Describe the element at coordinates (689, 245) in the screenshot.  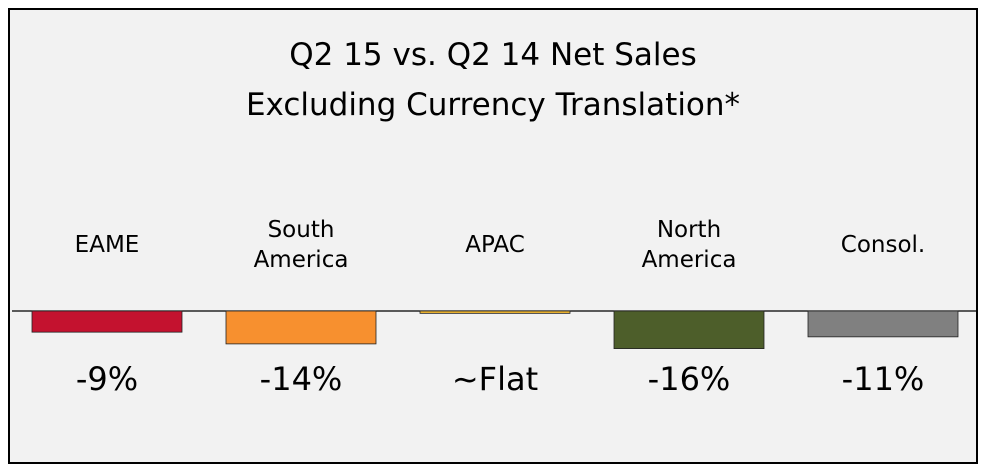
I see `category-label: North America` at that location.